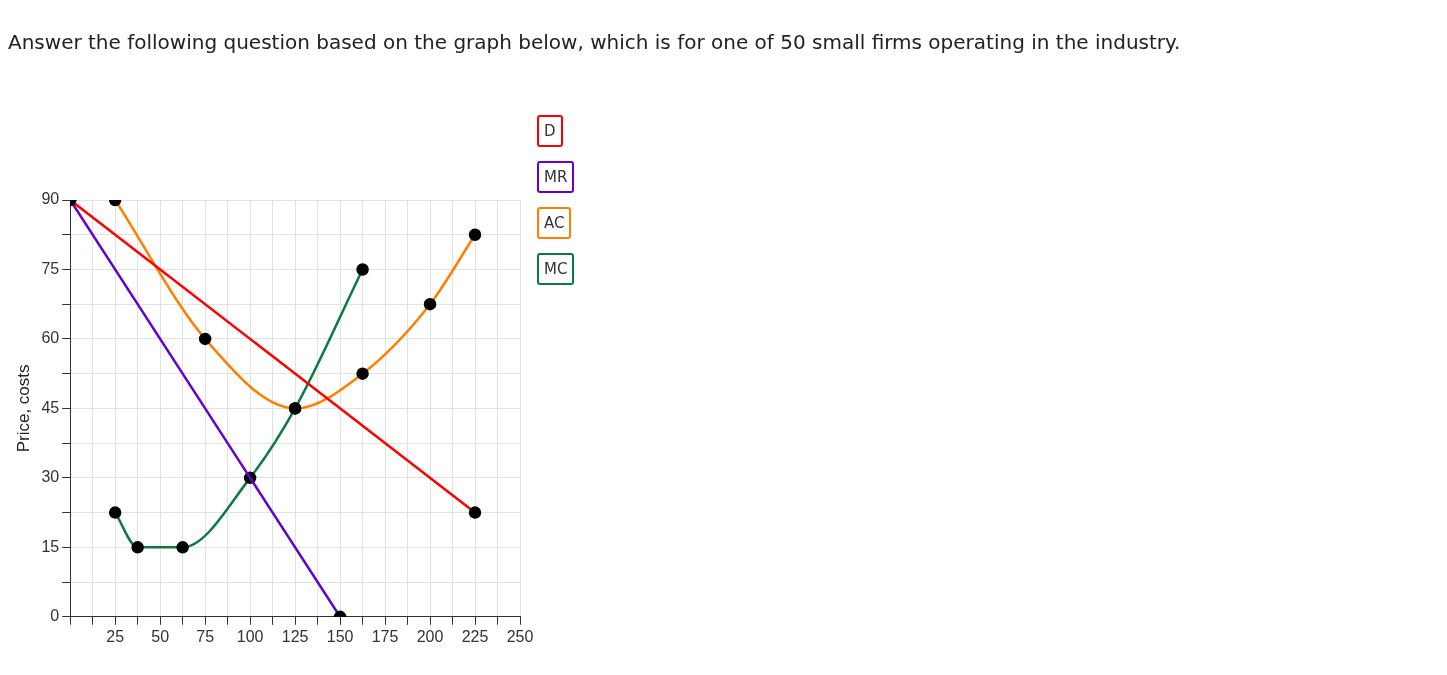 The height and width of the screenshot is (675, 1447). I want to click on text: MR, so click(556, 177).